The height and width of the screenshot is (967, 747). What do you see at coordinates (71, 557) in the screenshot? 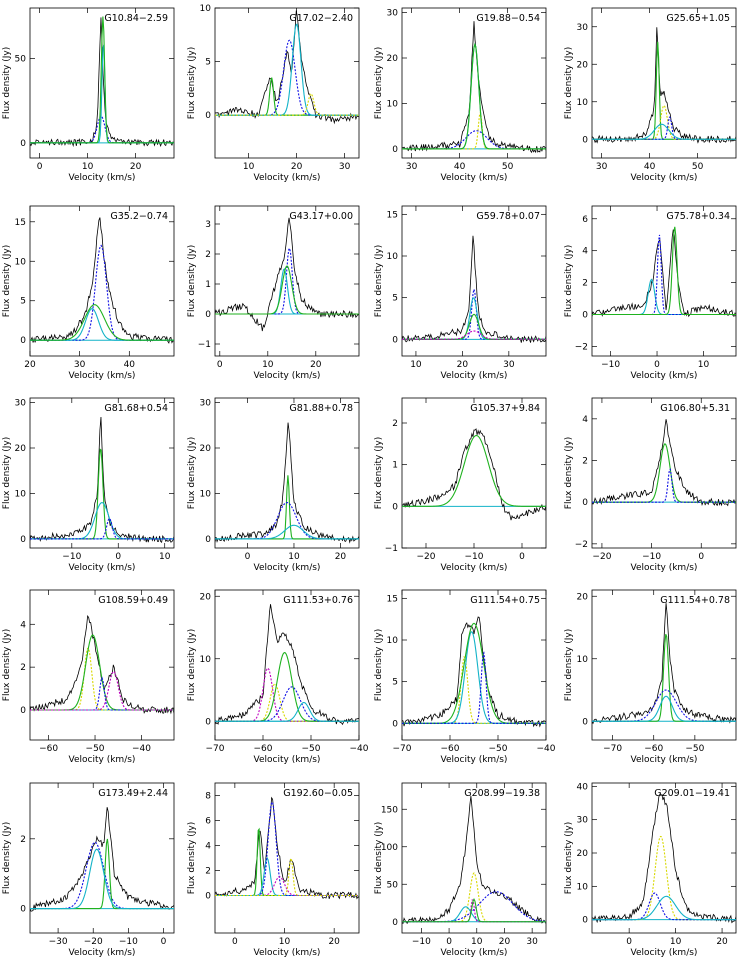
I see `x-tick-label: −10` at bounding box center [71, 557].